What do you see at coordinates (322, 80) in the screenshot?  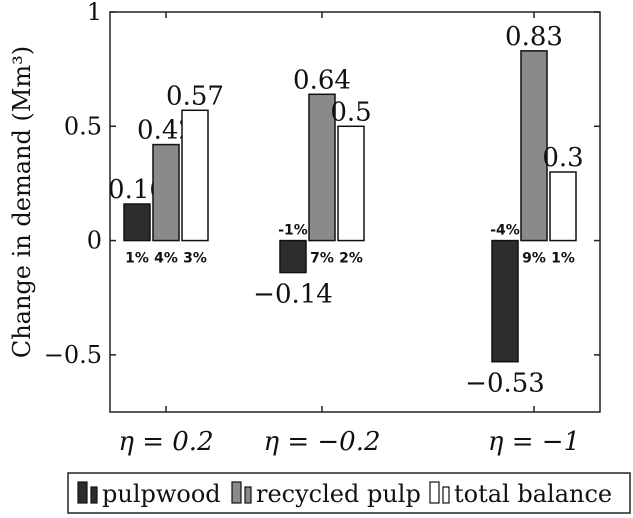 I see `bar-value-label: 0.64` at bounding box center [322, 80].